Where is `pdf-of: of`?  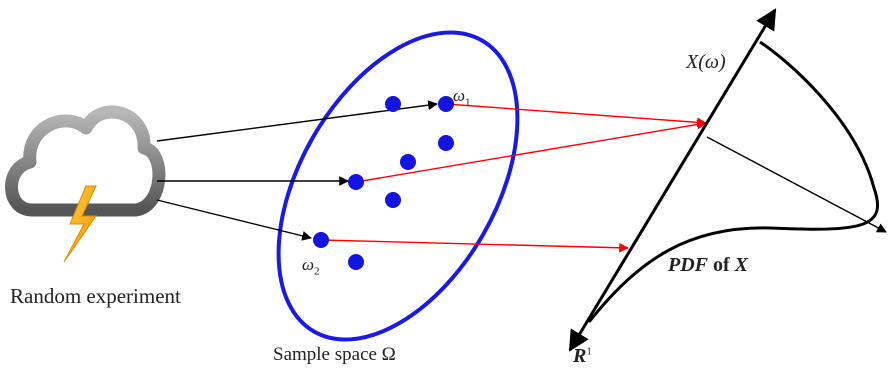 pdf-of: of is located at coordinates (721, 265).